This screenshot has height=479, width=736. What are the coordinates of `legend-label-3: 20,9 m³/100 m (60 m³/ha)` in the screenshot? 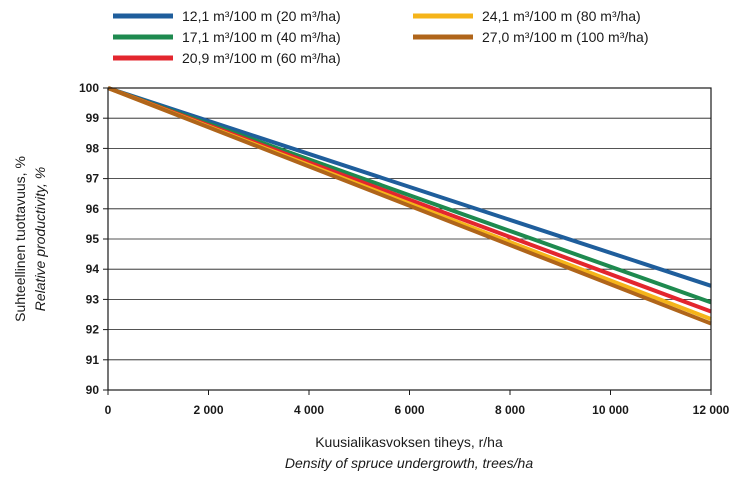 It's located at (261, 58).